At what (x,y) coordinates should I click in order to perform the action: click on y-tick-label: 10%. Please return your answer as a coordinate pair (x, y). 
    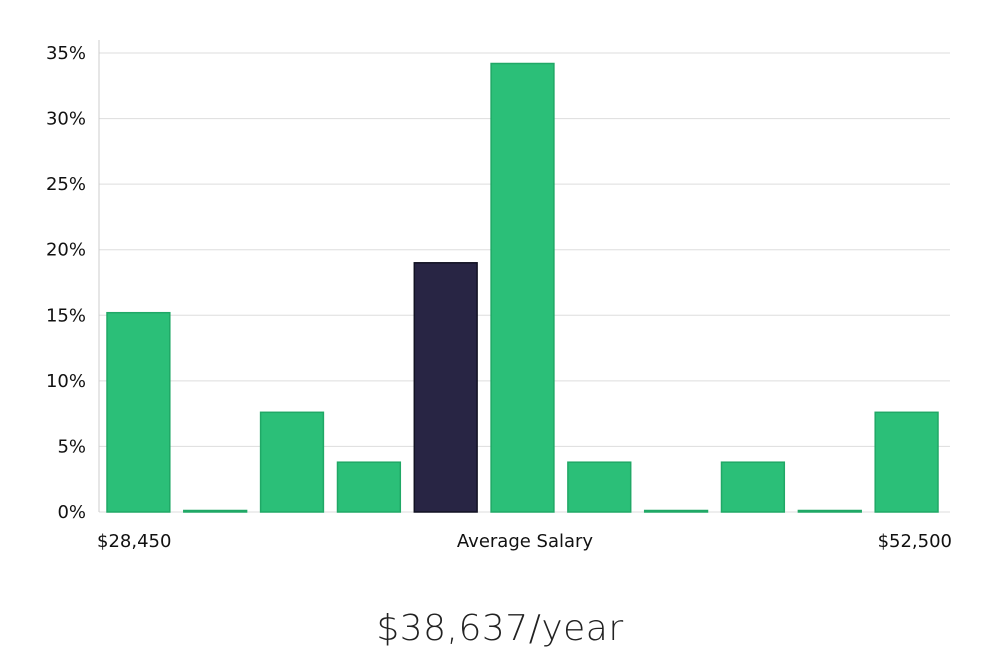
    Looking at the image, I should click on (66, 381).